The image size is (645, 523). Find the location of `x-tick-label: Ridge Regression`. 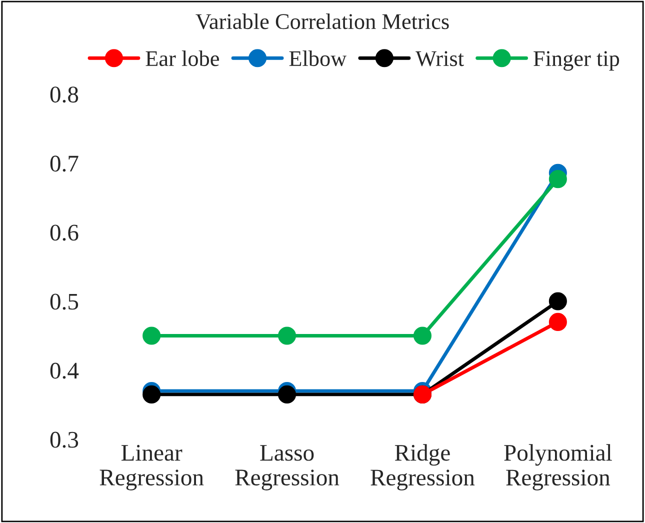

x-tick-label: Ridge Regression is located at coordinates (422, 467).